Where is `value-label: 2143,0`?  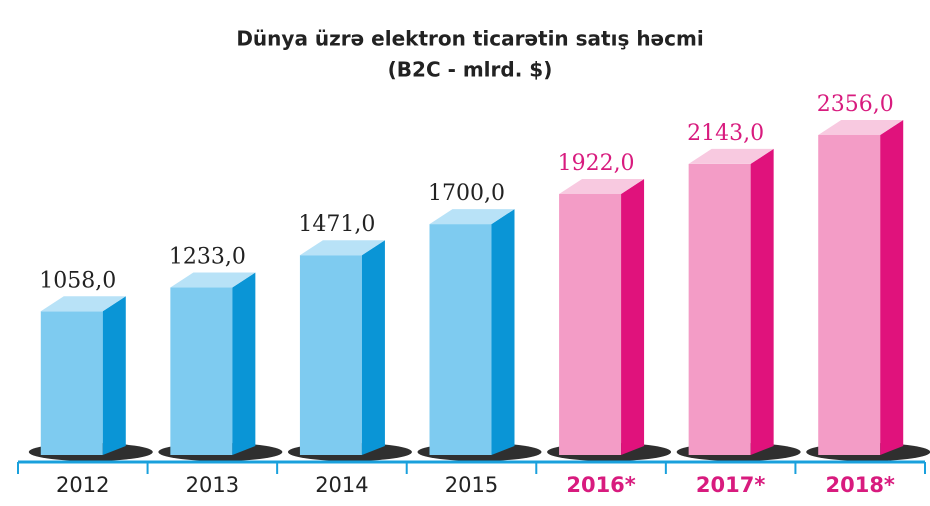 value-label: 2143,0 is located at coordinates (725, 133).